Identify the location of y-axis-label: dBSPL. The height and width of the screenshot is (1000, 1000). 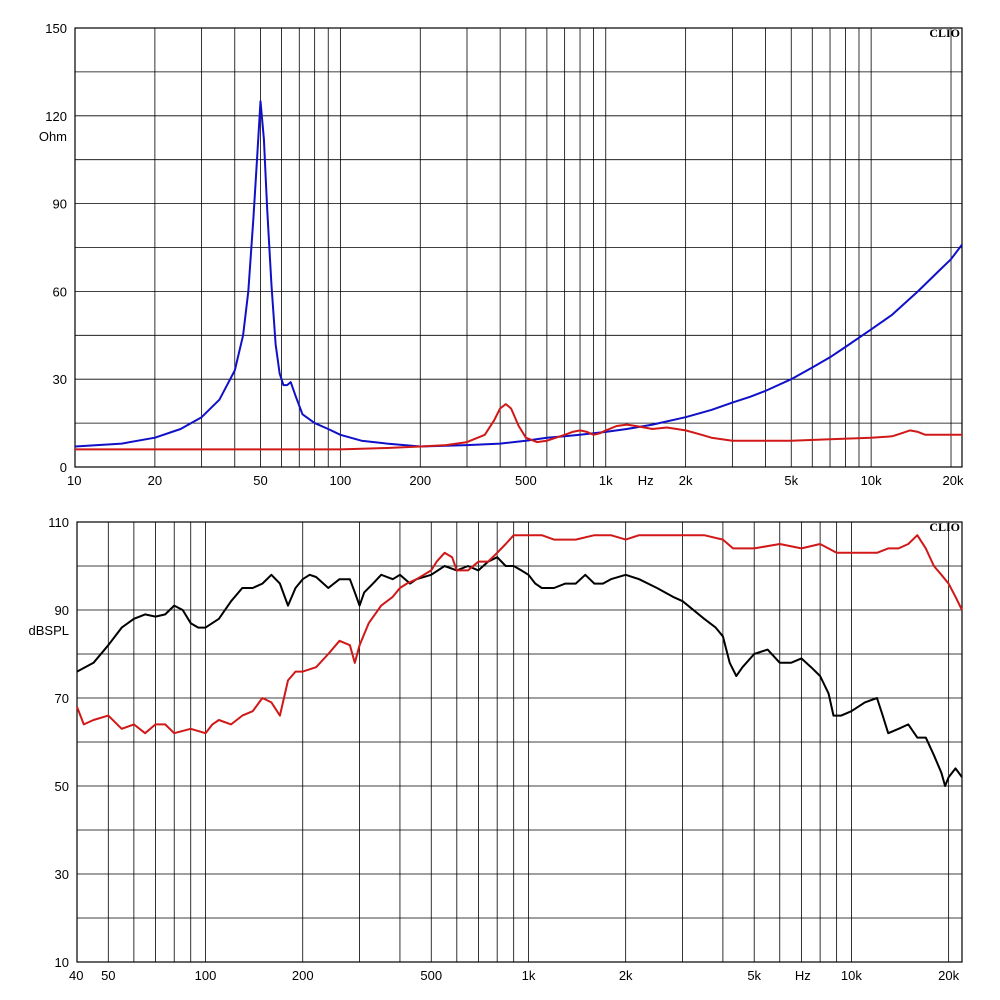
(49, 630).